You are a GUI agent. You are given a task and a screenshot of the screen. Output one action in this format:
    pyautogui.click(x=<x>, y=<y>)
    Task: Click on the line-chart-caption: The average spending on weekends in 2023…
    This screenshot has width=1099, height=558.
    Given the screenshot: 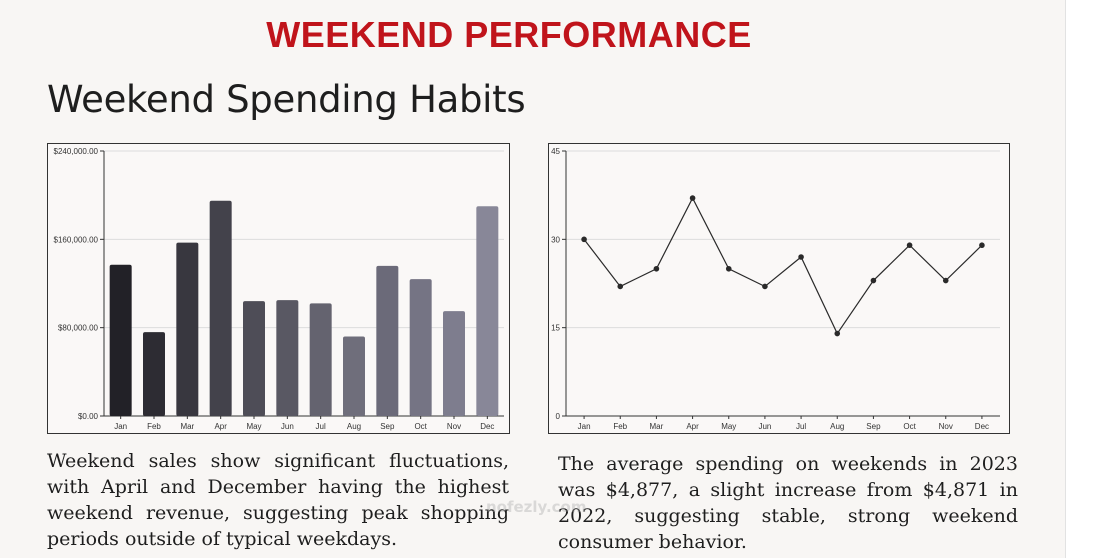 What is the action you would take?
    pyautogui.click(x=788, y=503)
    